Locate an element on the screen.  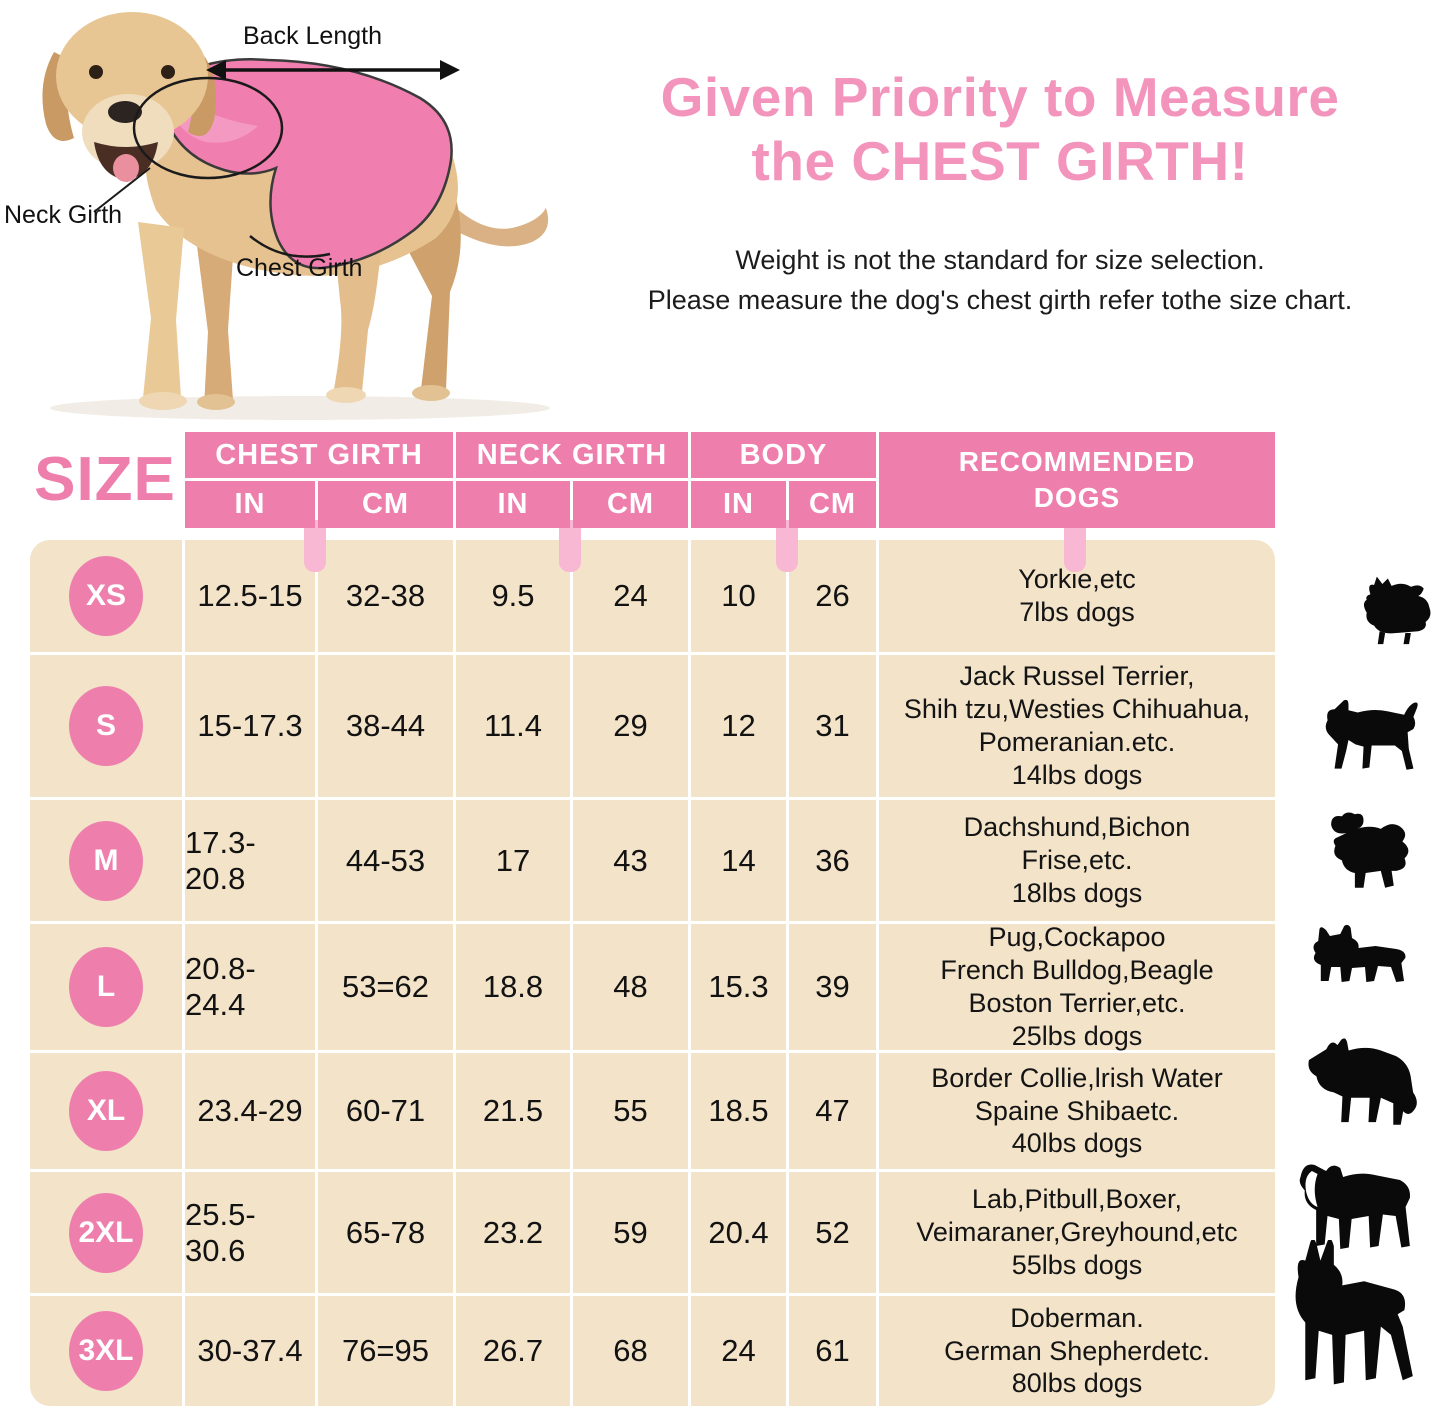
chest-in-value: 25.5-30.6 is located at coordinates (250, 1232).